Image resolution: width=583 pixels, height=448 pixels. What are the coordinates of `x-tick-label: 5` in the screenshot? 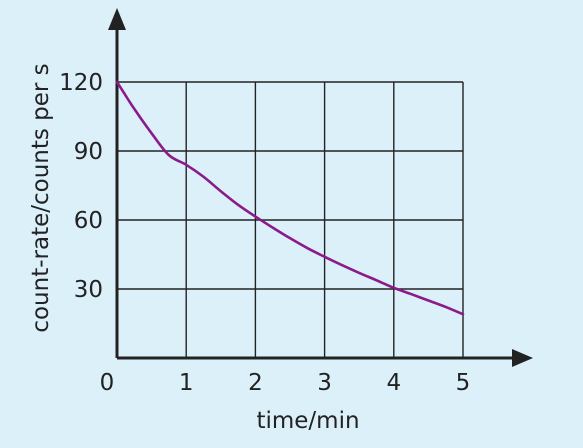 It's located at (463, 383).